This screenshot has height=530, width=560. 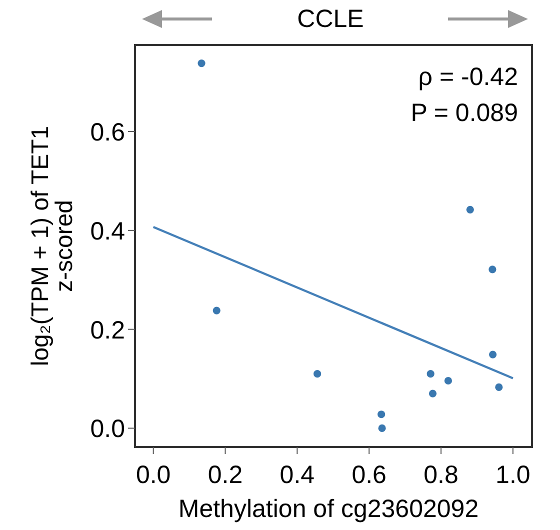 What do you see at coordinates (464, 113) in the screenshot?
I see `annotation: P = 0.089` at bounding box center [464, 113].